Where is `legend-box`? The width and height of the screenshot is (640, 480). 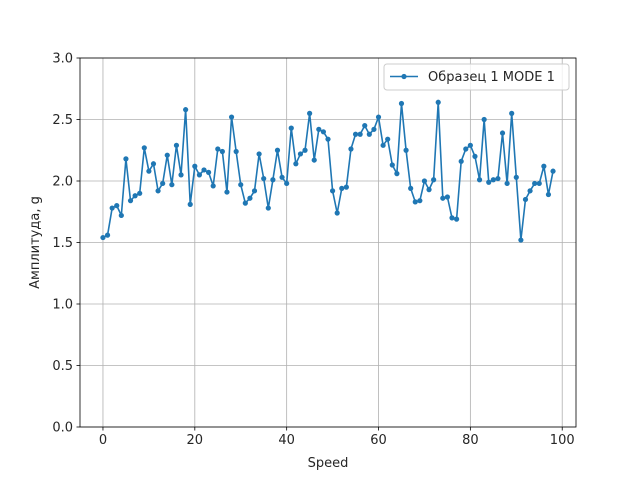
legend-box is located at coordinates (476, 77).